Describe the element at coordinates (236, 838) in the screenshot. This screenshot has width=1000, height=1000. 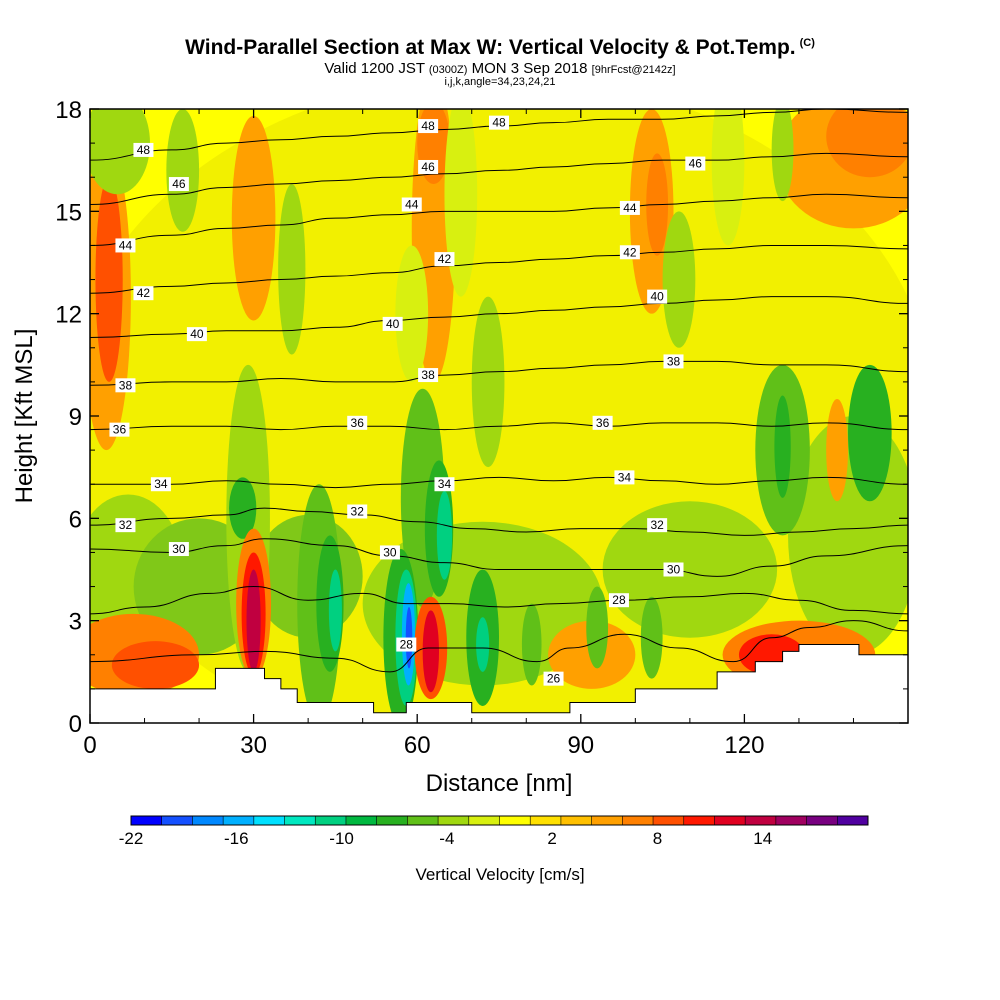
I see `colorbar-tick-label: -16` at that location.